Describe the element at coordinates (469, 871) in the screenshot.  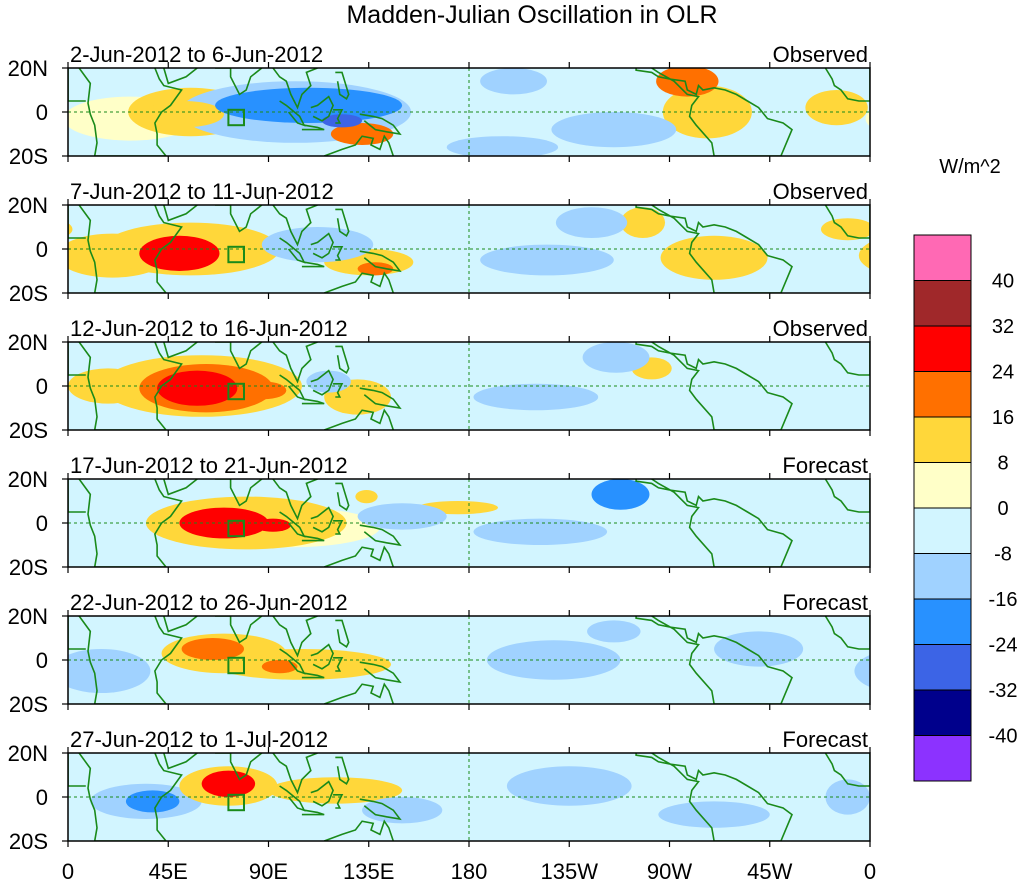
I see `x-tick-label: 180` at that location.